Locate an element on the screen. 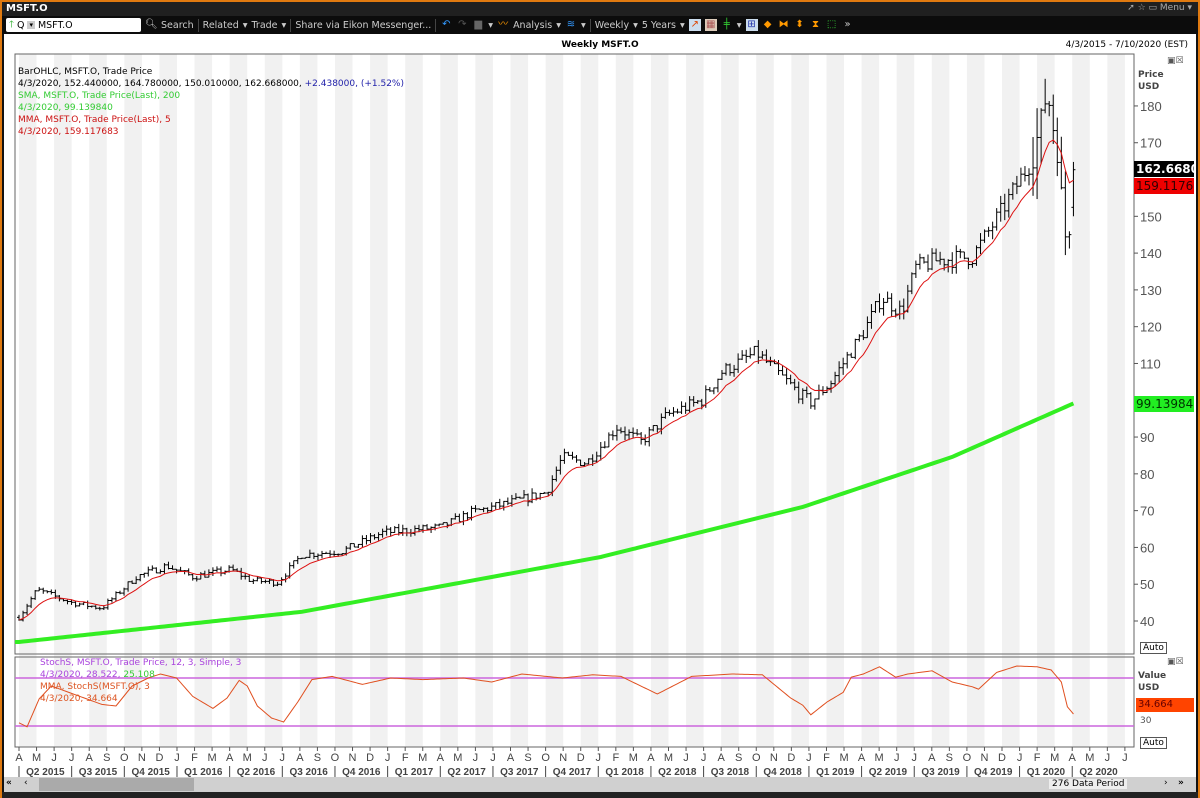 This screenshot has height=798, width=1200. time-scrollbar: « ‹ 276 Data Period › » is located at coordinates (600, 784).